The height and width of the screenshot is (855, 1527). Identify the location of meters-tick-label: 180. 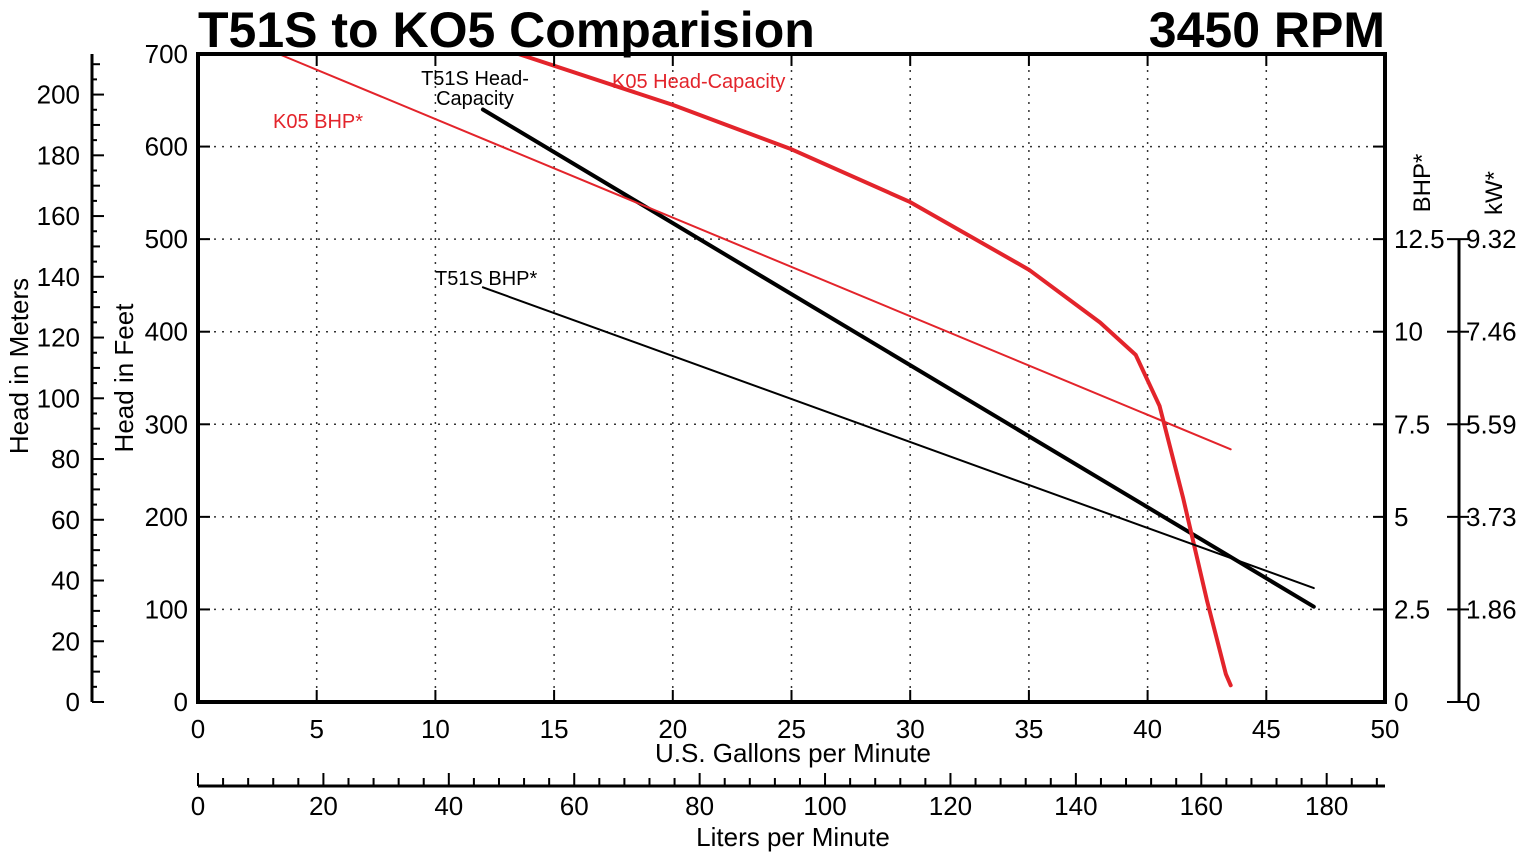
(58, 155).